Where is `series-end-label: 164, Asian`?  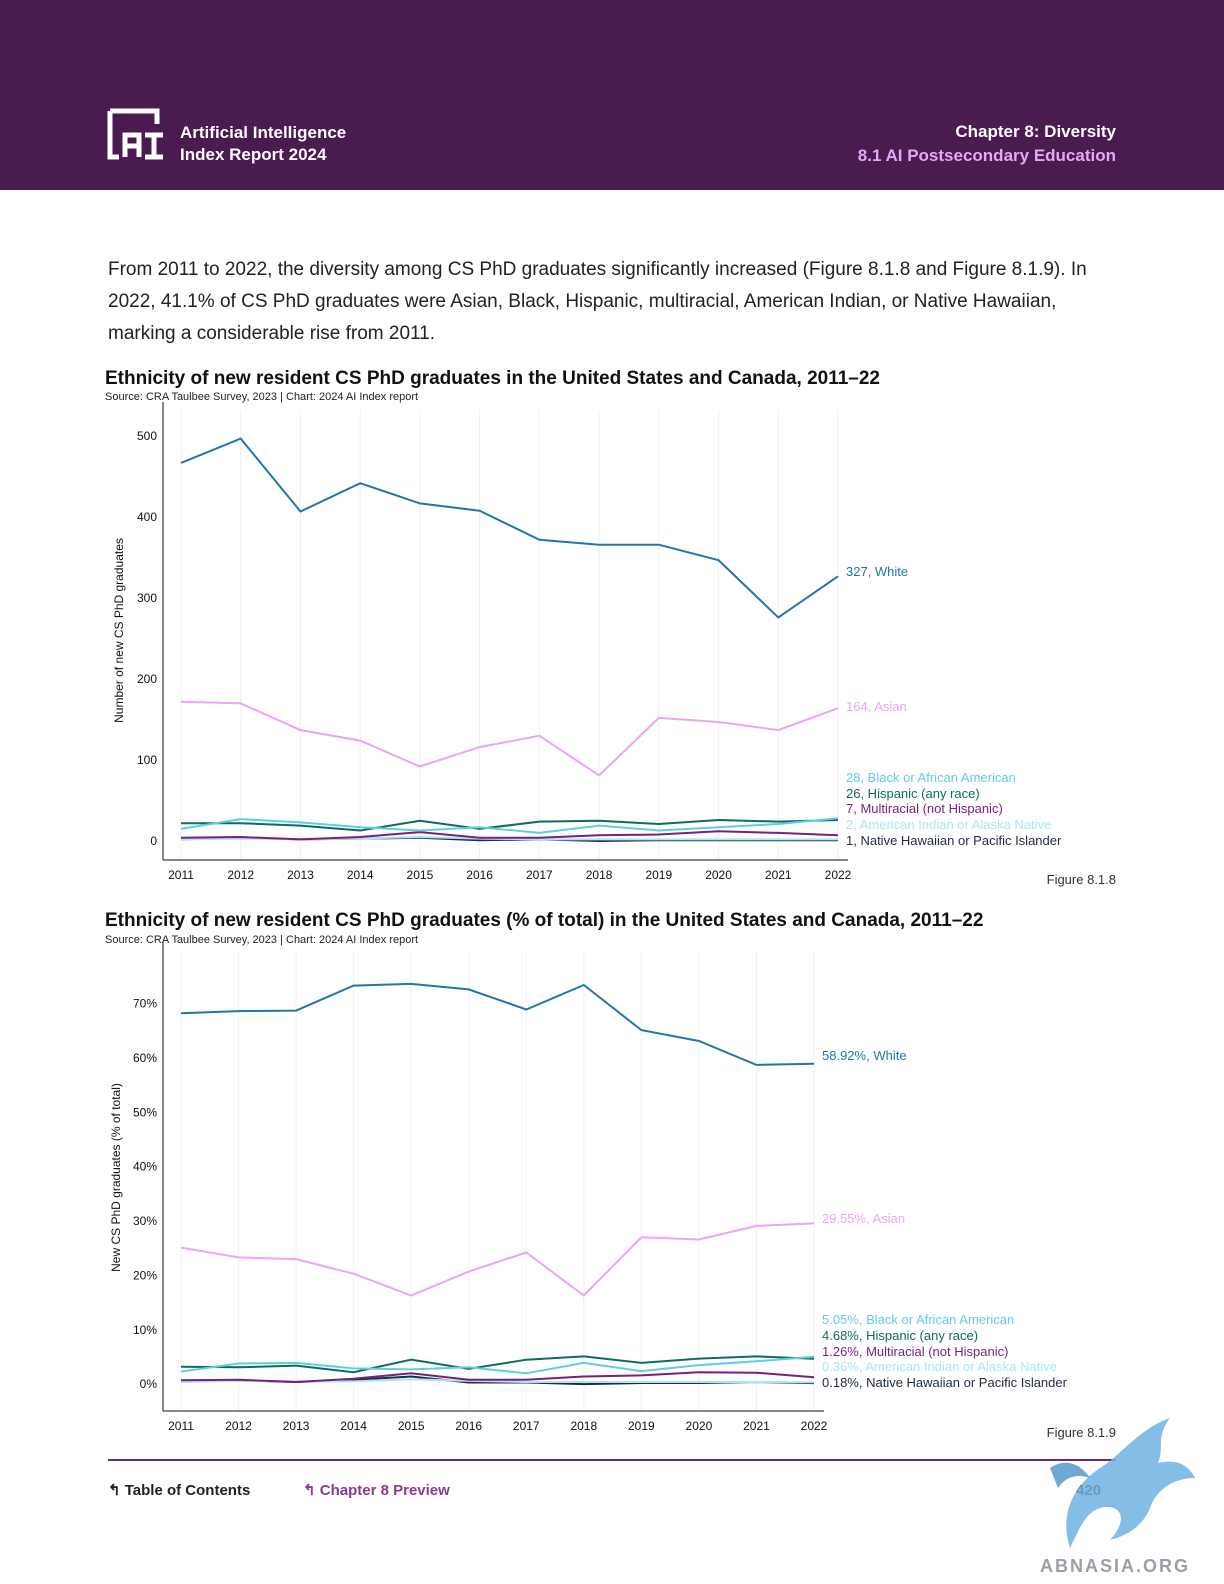 series-end-label: 164, Asian is located at coordinates (876, 706).